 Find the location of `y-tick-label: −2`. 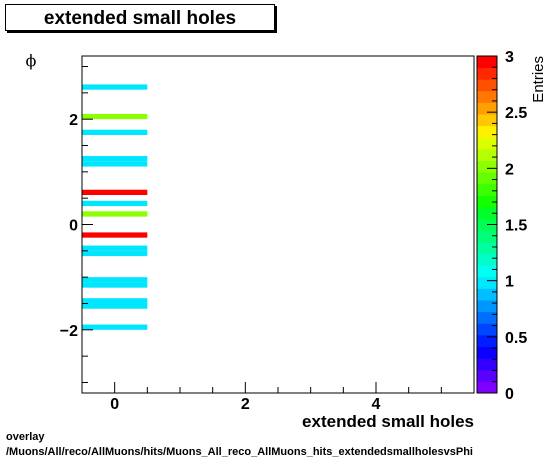

y-tick-label: −2 is located at coordinates (69, 331).